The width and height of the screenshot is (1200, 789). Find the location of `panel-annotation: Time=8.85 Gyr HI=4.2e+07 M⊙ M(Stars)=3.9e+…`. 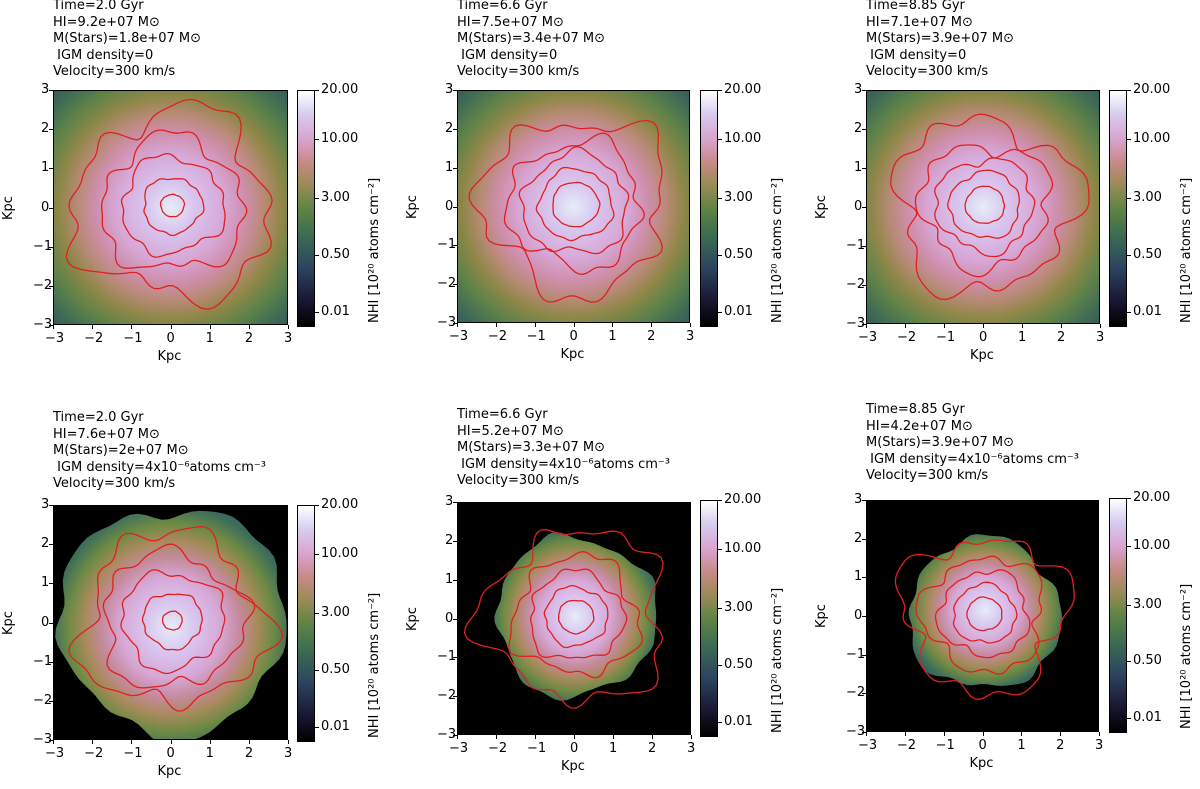

panel-annotation: Time=8.85 Gyr HI=4.2e+07 M⊙ M(Stars)=3.9e+… is located at coordinates (972, 443).